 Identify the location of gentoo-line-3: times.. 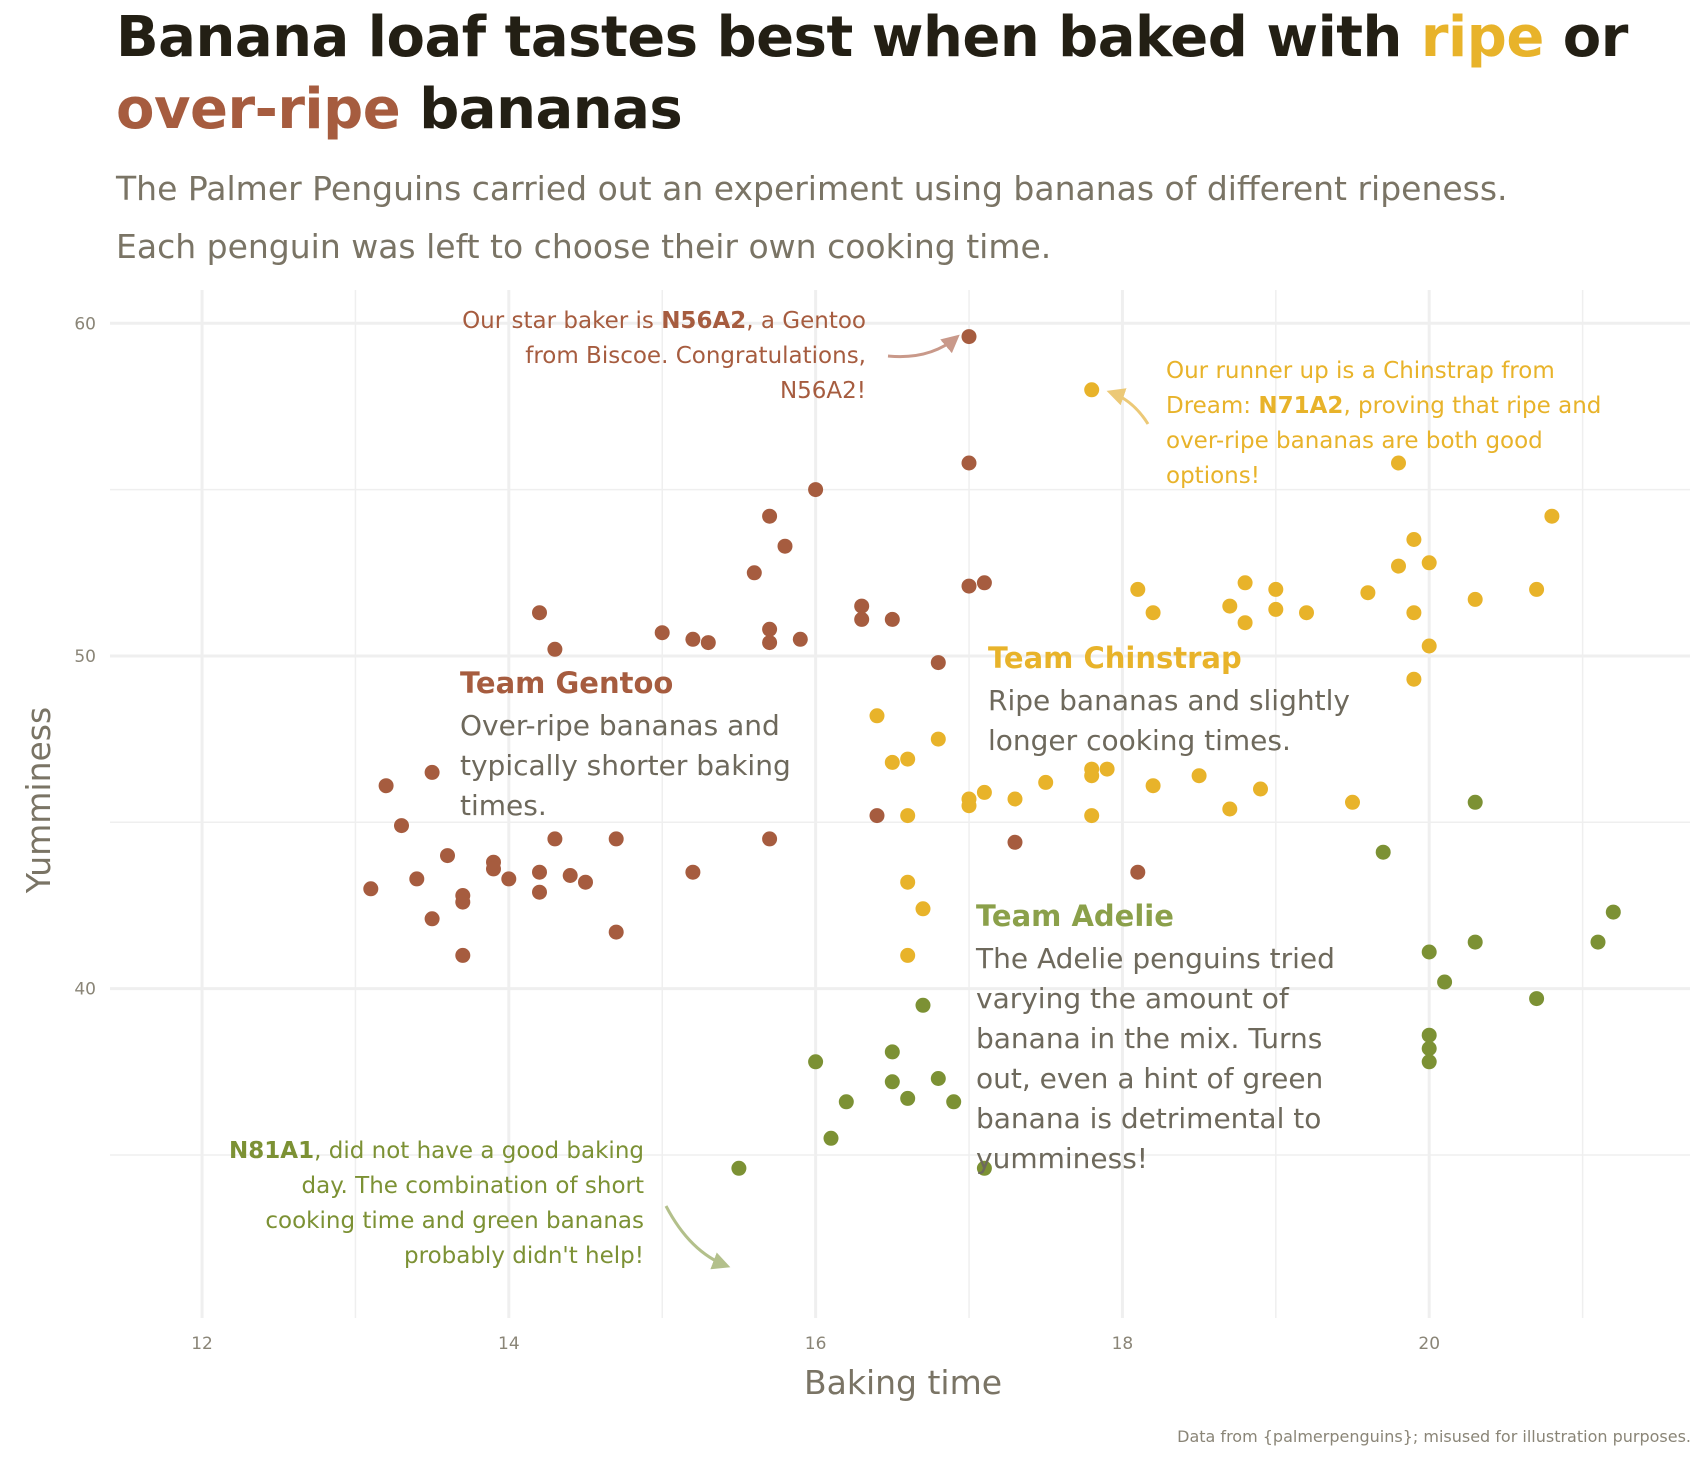
(503, 805).